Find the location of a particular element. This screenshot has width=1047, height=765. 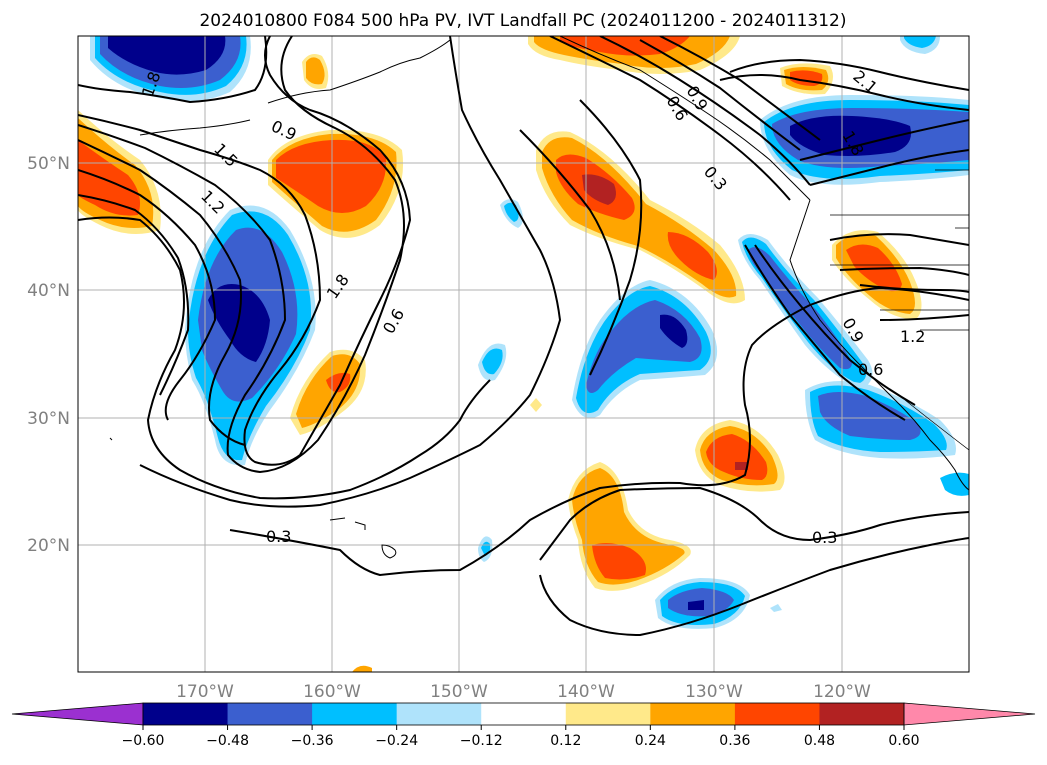

longitude-labels: 170°W 160°W 150°W 140°W 130°W 120°W is located at coordinates (523, 692).